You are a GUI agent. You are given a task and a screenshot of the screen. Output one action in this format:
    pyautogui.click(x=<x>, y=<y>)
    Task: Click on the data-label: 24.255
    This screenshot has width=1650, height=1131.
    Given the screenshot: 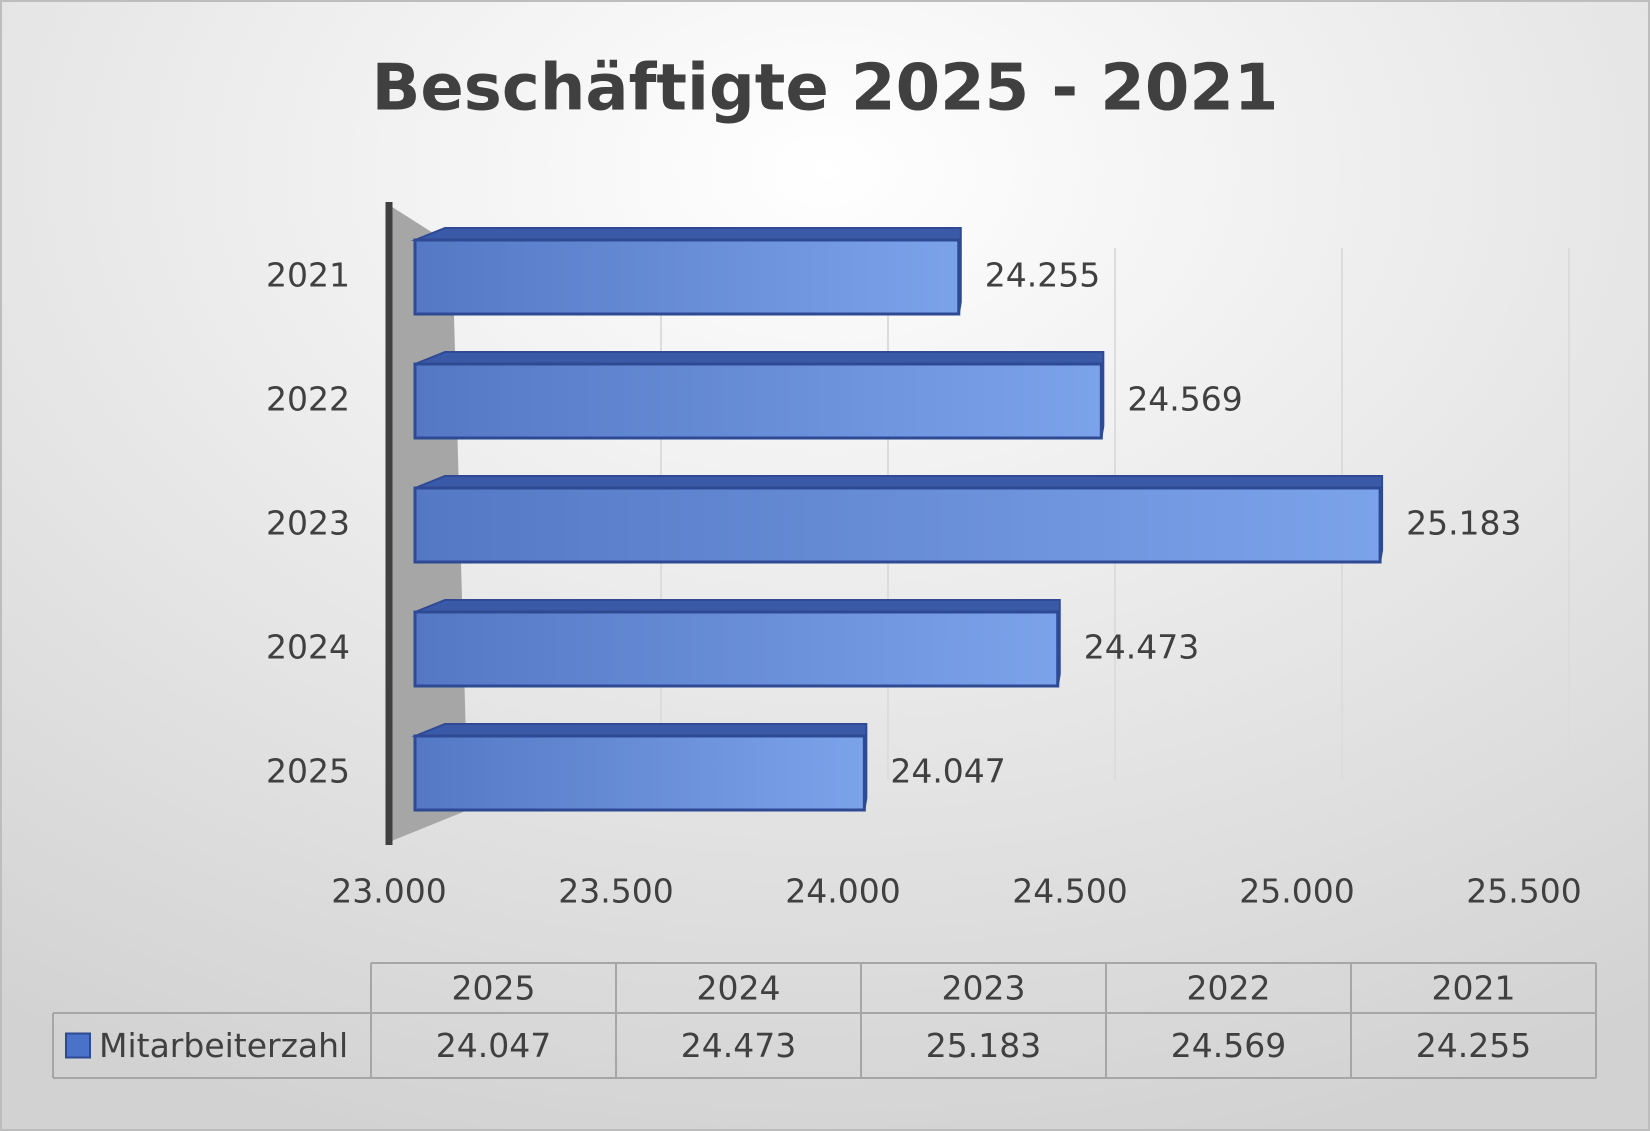 What is the action you would take?
    pyautogui.click(x=1042, y=275)
    